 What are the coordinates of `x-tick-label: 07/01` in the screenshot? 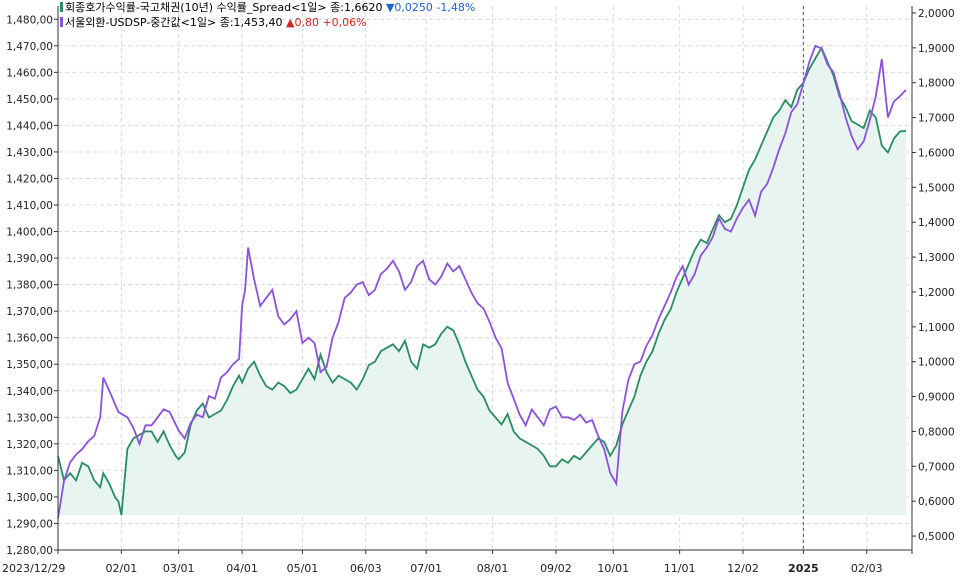 It's located at (426, 568).